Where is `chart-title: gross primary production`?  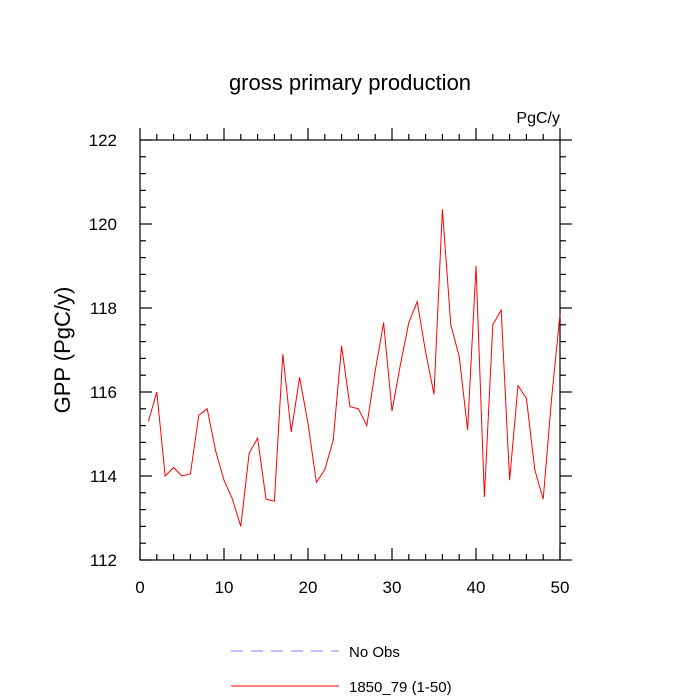 chart-title: gross primary production is located at coordinates (350, 82).